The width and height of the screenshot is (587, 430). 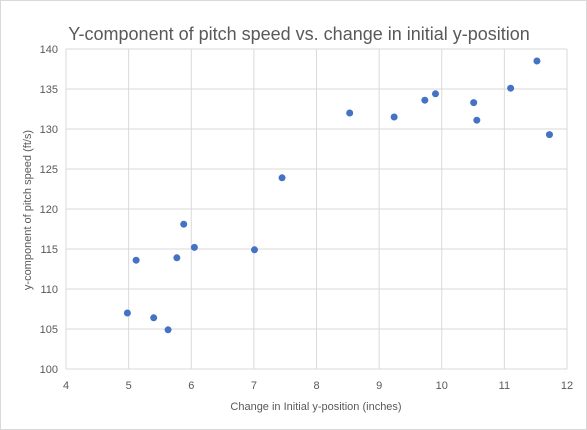 I want to click on x-axis-tick-labels: 4 5 6 7 8 9 10 11 12, so click(x=318, y=386).